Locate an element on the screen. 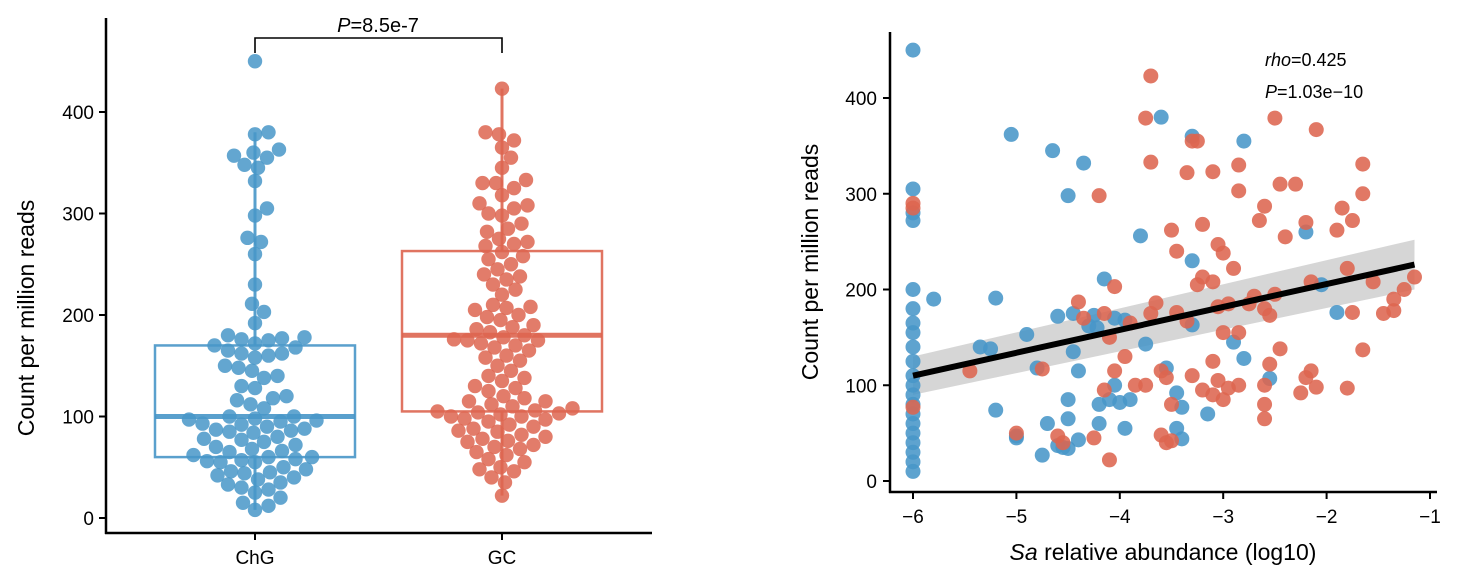 The image size is (1466, 584). x-tick-label: GC is located at coordinates (502, 558).